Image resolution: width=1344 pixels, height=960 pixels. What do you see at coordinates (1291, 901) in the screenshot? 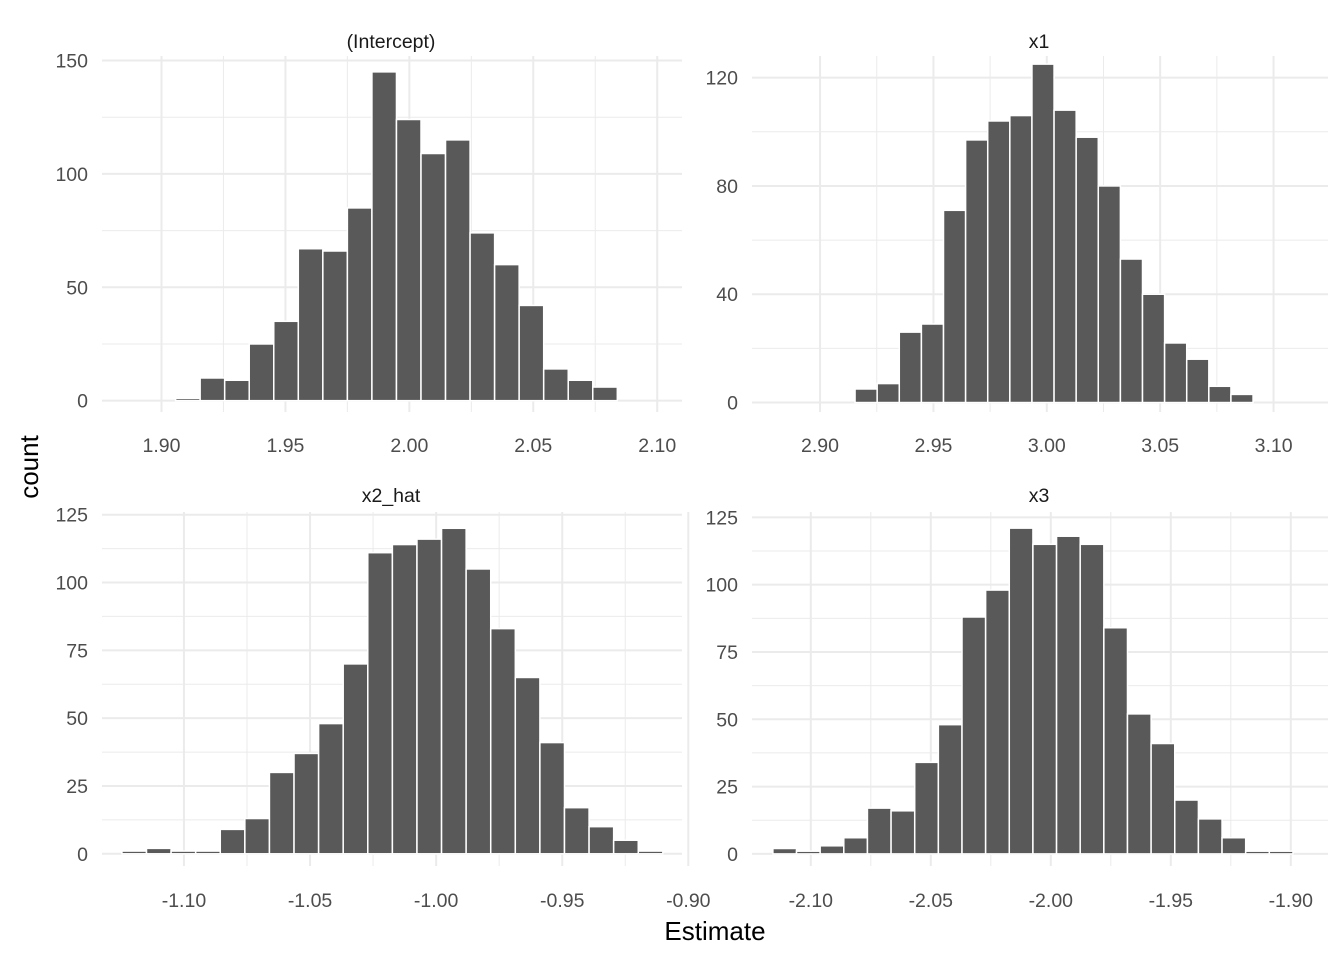
I see `x-tick-label: -1.90` at bounding box center [1291, 901].